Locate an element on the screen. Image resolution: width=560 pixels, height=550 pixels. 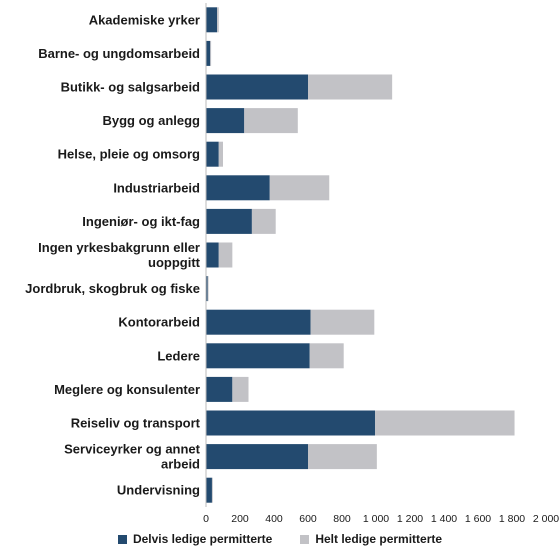
category-label: Industriarbeid is located at coordinates (156, 187).